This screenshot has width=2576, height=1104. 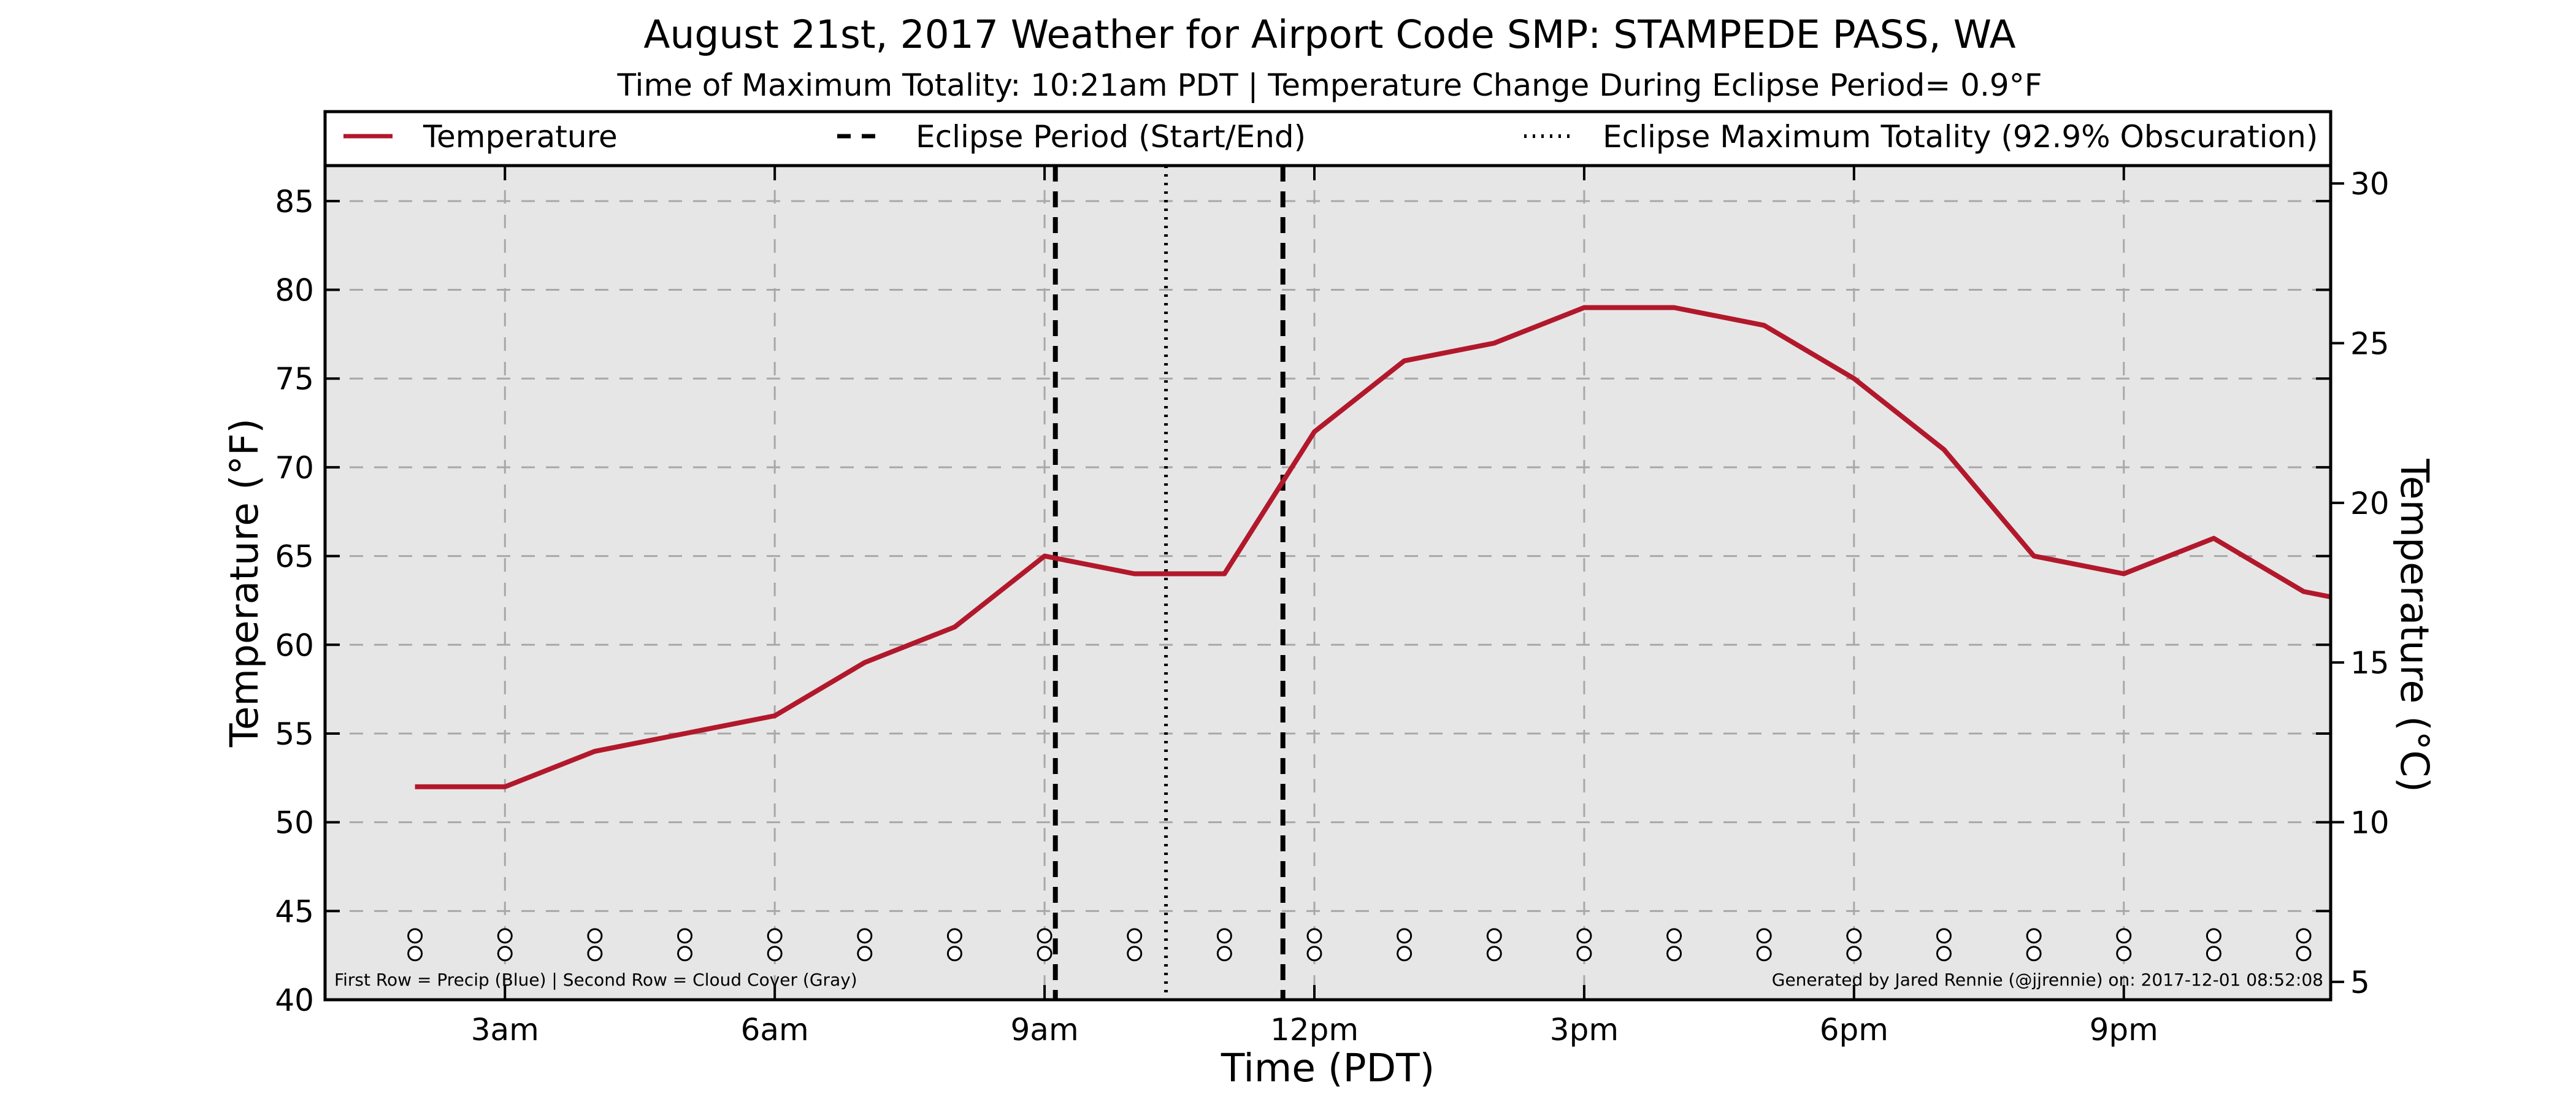 What do you see at coordinates (505, 1030) in the screenshot?
I see `x-tick-label-3am: 3am` at bounding box center [505, 1030].